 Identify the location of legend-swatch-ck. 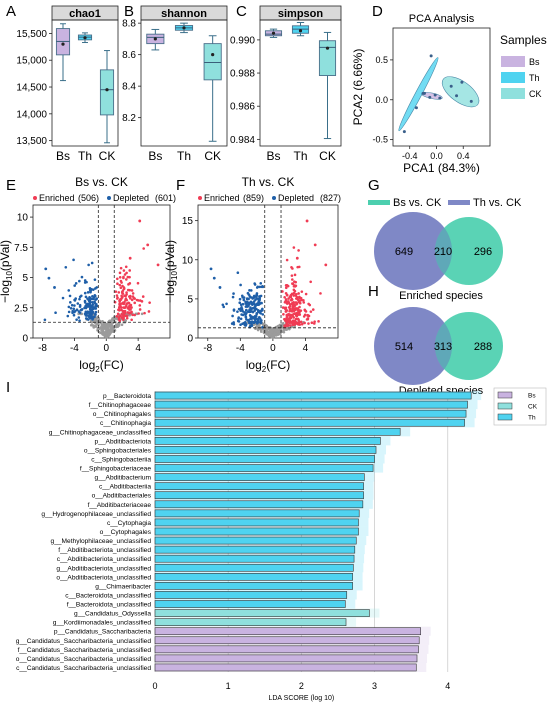
(505, 406).